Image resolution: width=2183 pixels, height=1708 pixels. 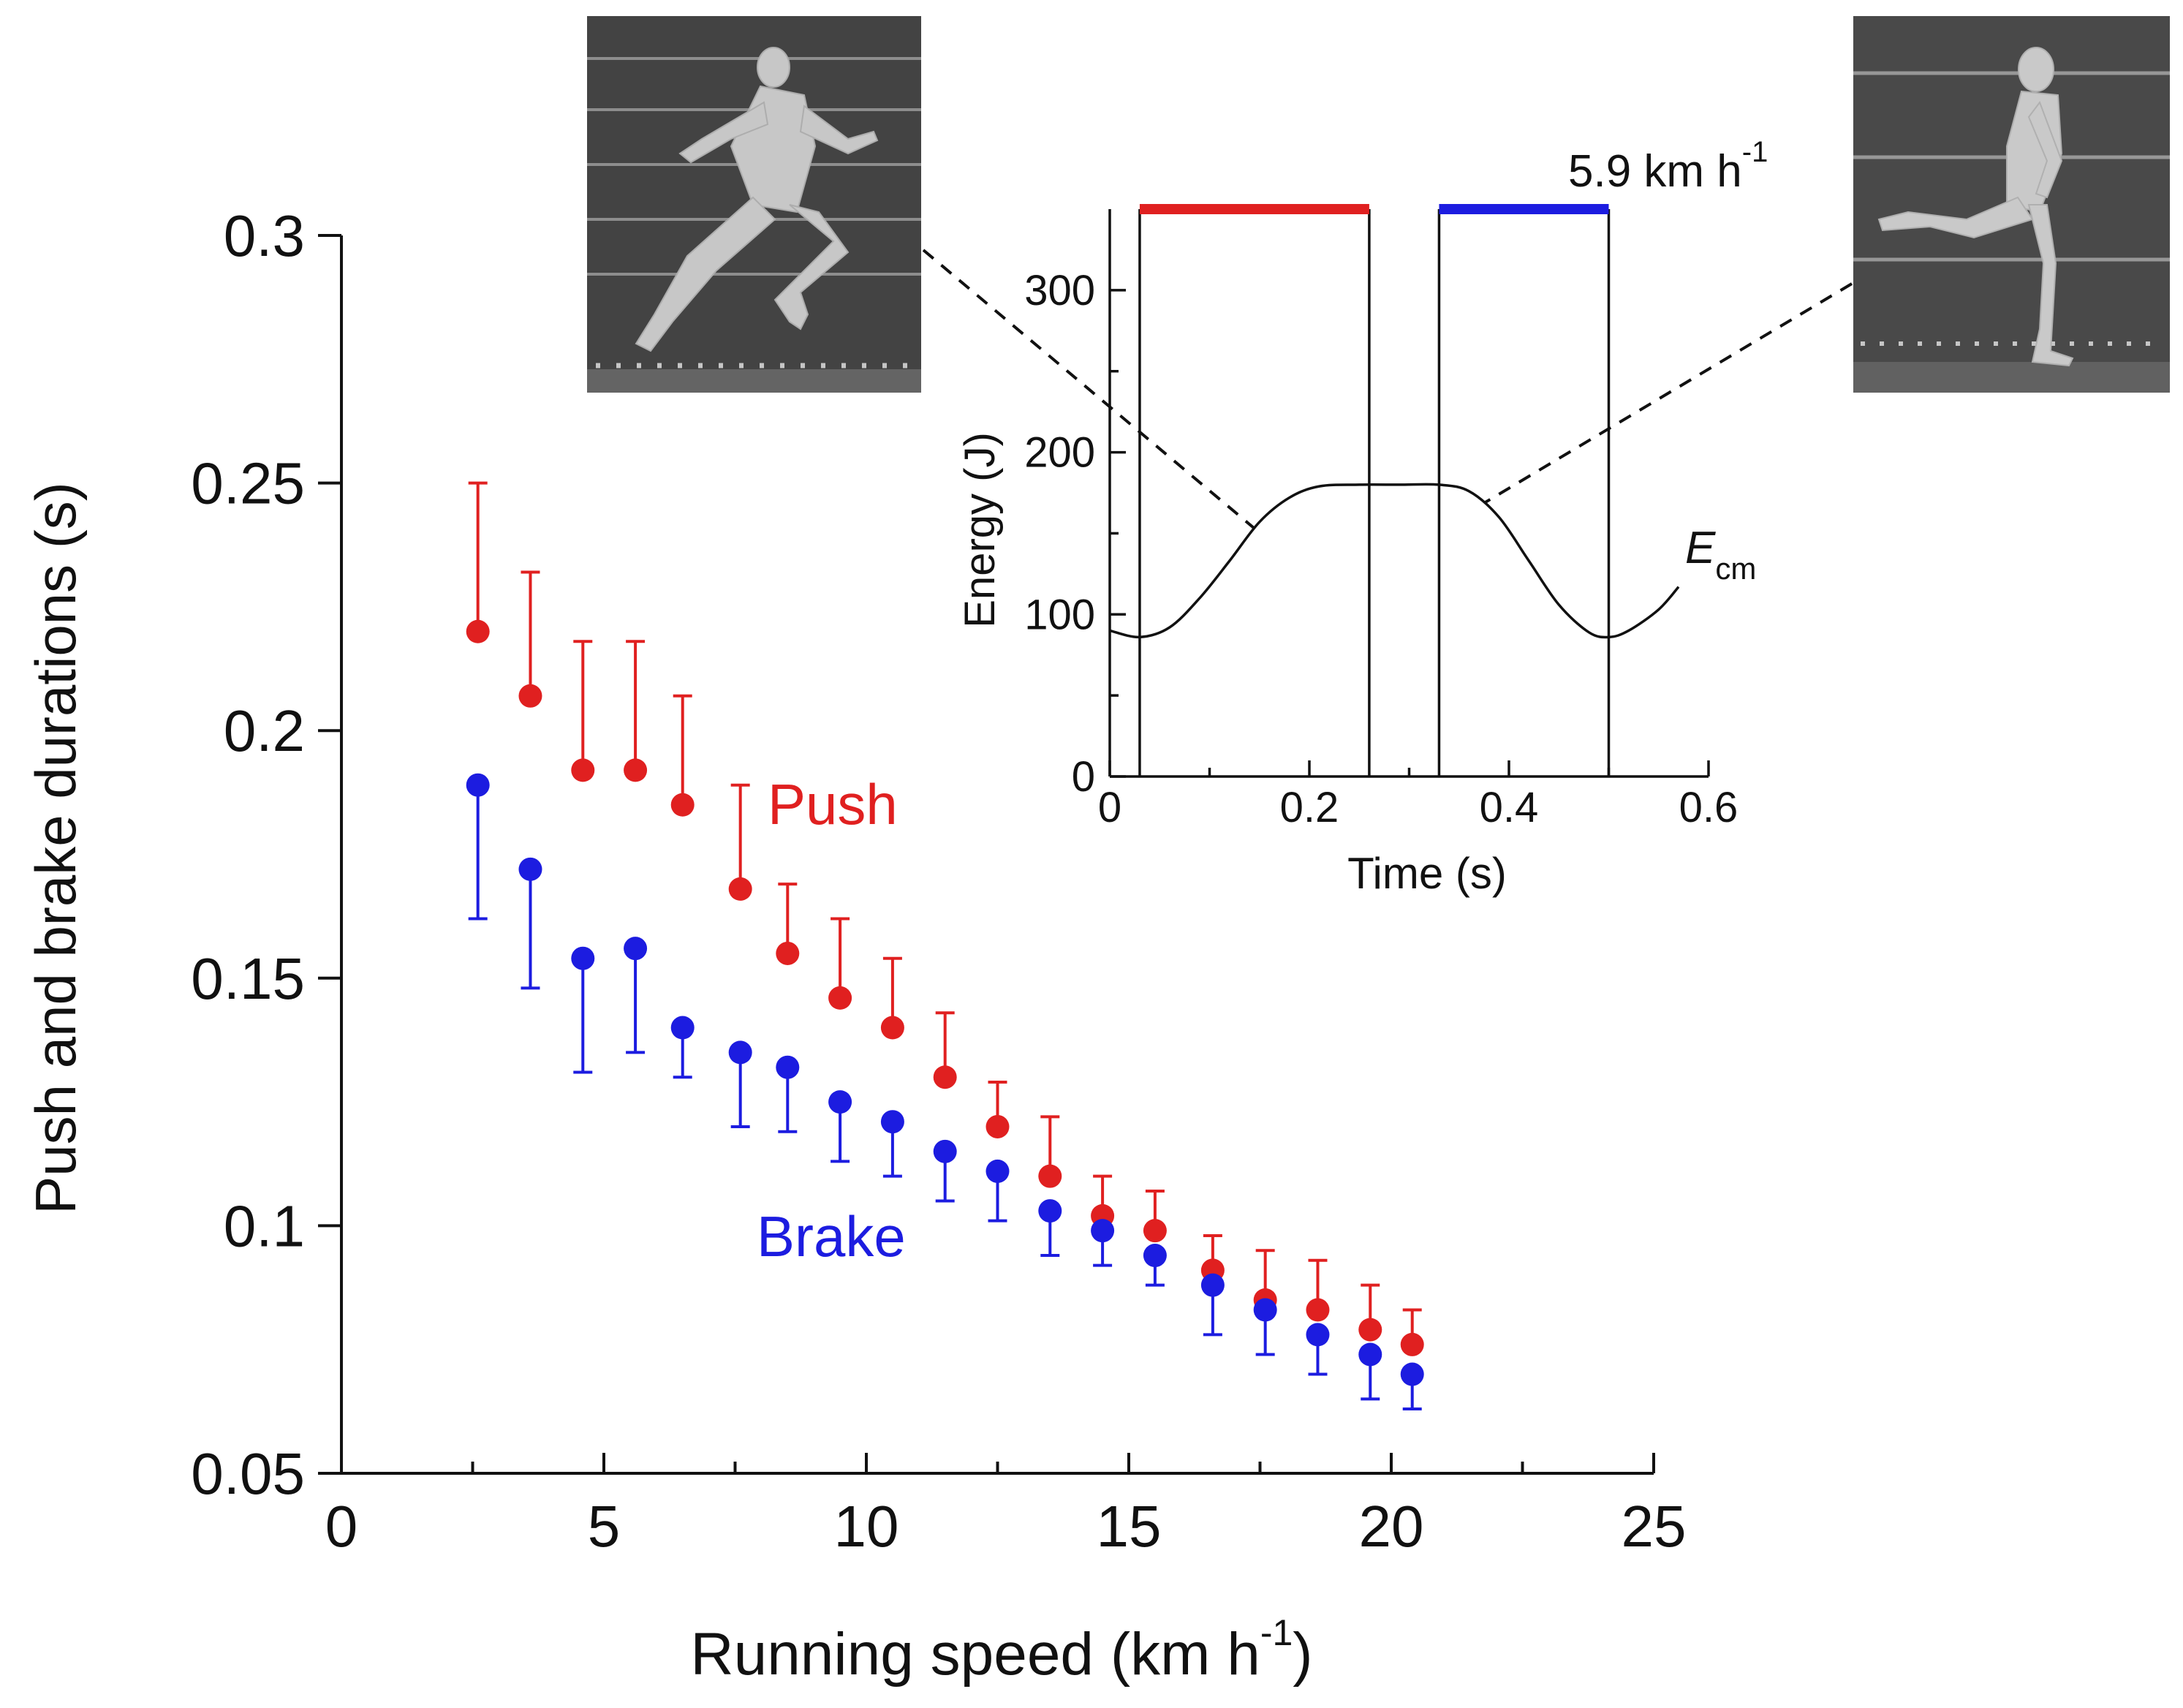 What do you see at coordinates (248, 483) in the screenshot?
I see `main-y-tick-label: 0.25` at bounding box center [248, 483].